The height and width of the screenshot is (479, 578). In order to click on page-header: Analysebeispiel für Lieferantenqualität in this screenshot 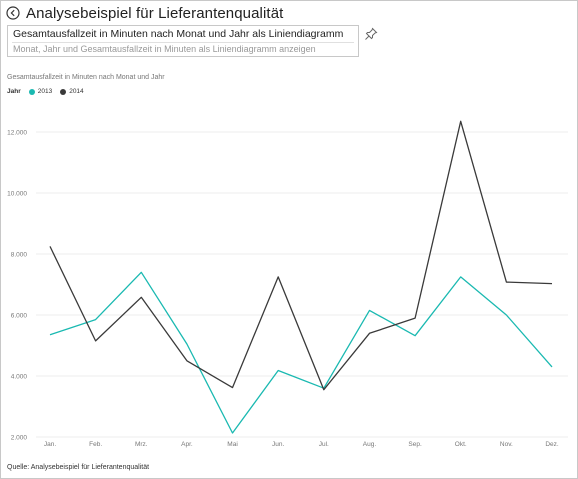, I will do `click(144, 13)`.